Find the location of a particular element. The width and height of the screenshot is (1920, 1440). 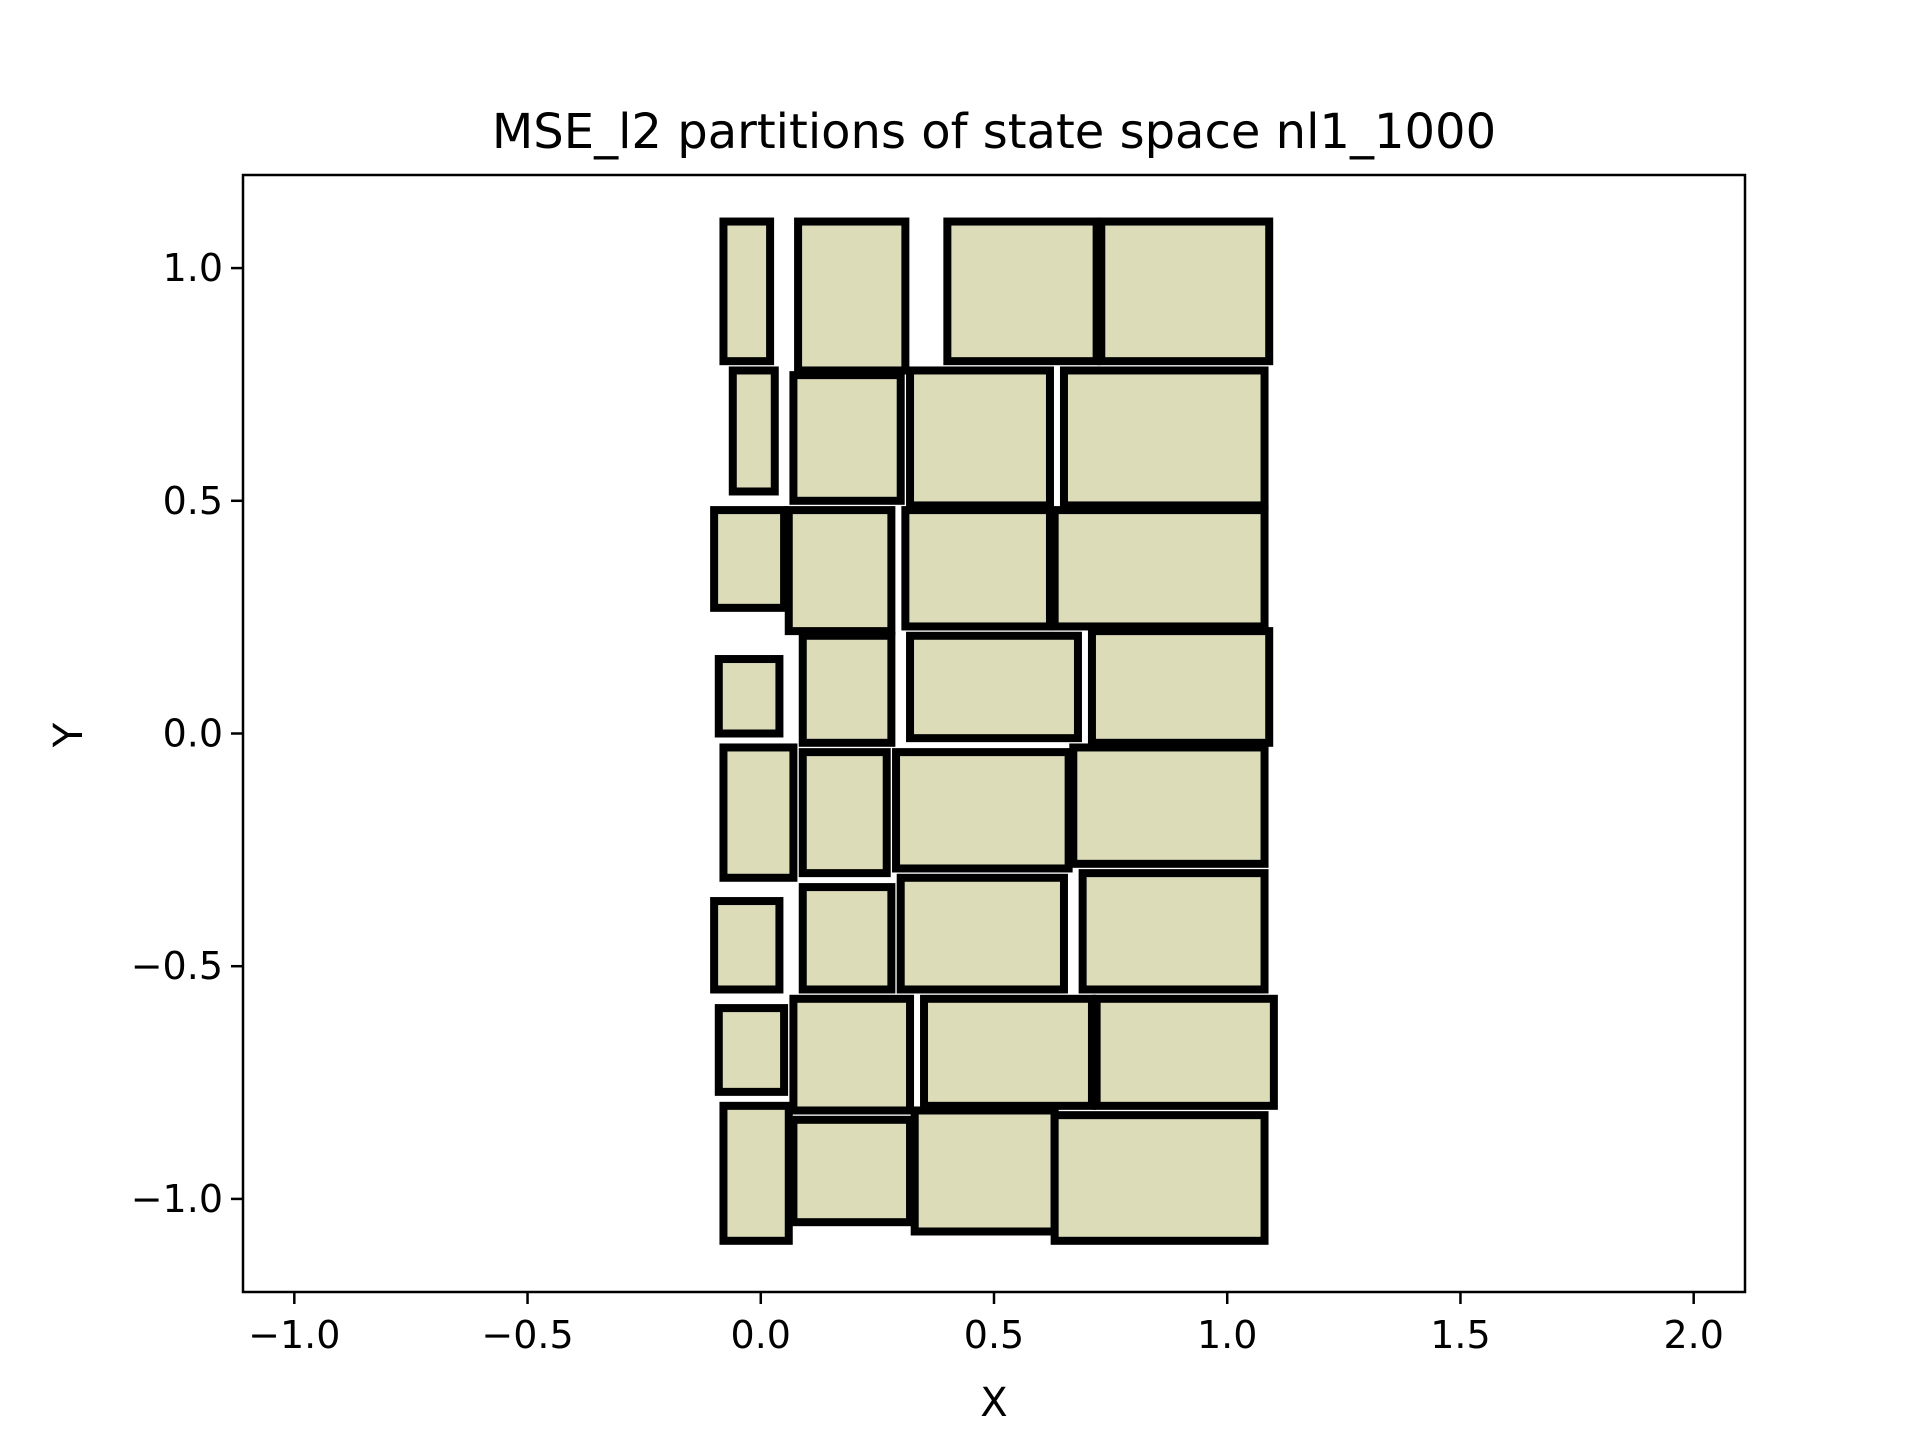

x-tick-label: 1.5 is located at coordinates (1460, 1335).